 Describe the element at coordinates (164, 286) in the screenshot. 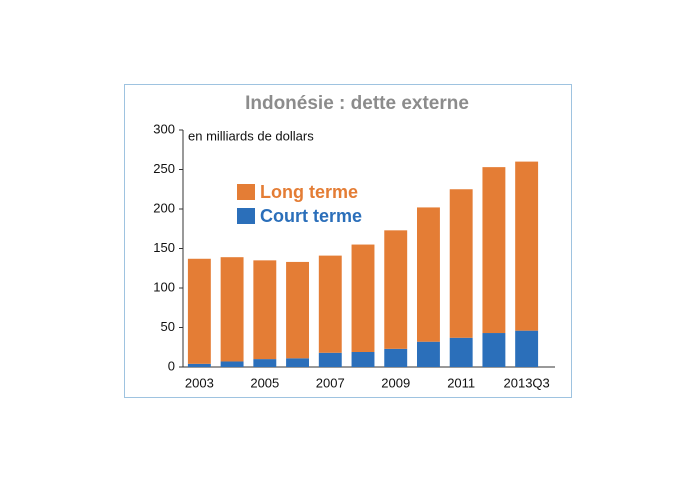

I see `y-tick-label: 100` at that location.